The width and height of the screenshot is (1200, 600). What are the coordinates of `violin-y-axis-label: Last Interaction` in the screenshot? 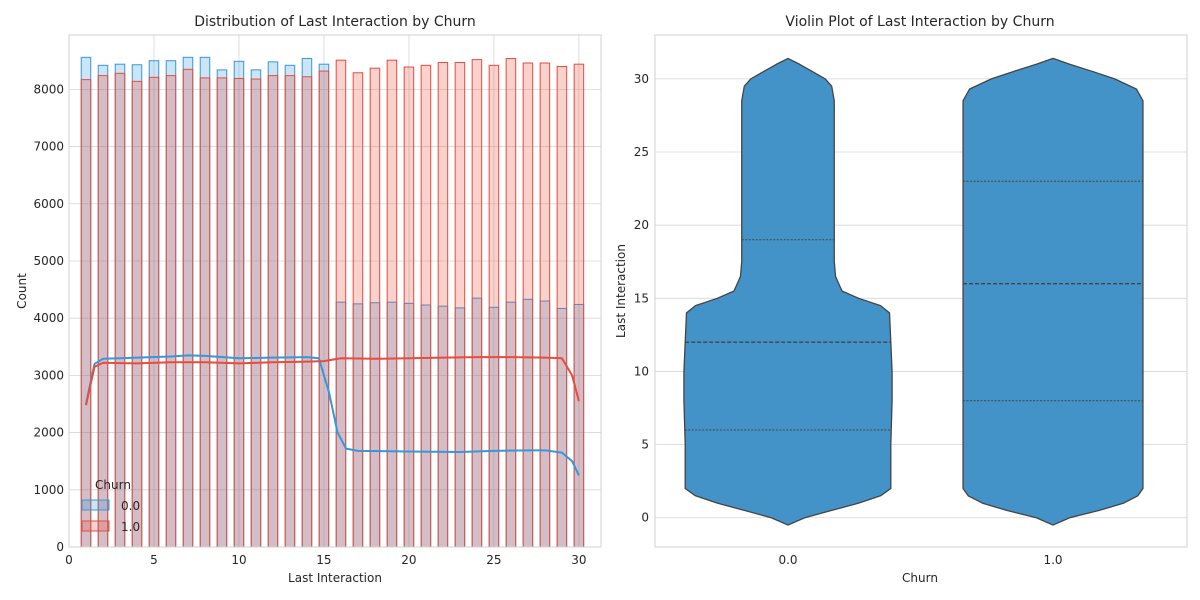 It's located at (621, 291).